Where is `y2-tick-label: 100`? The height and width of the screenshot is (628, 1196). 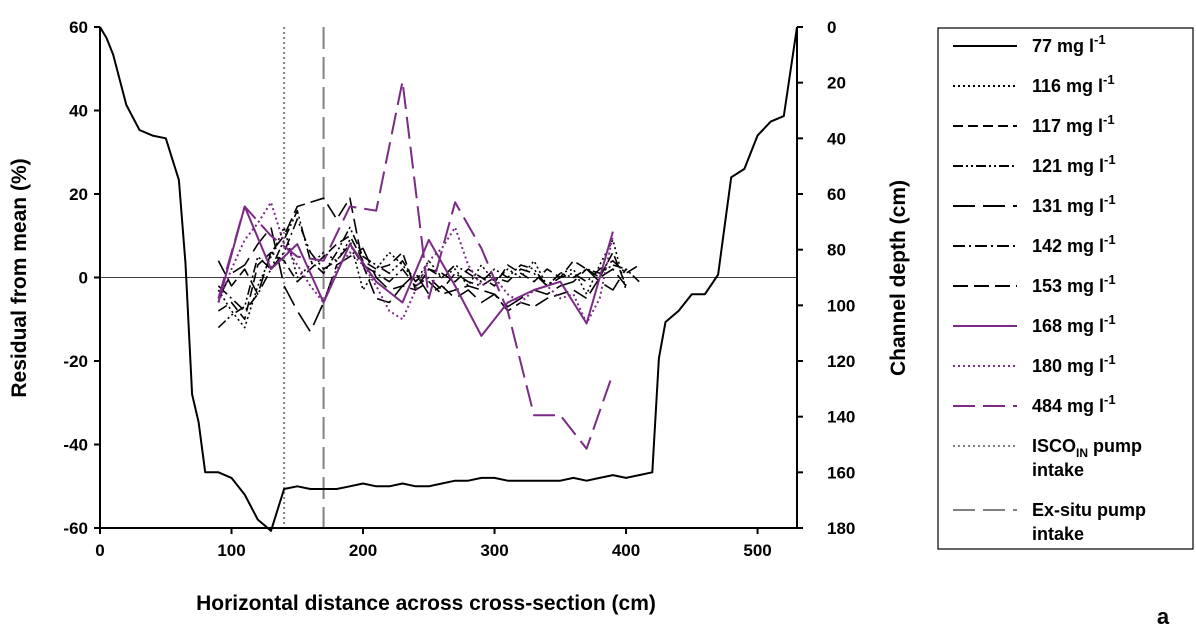
y2-tick-label: 100 is located at coordinates (841, 305).